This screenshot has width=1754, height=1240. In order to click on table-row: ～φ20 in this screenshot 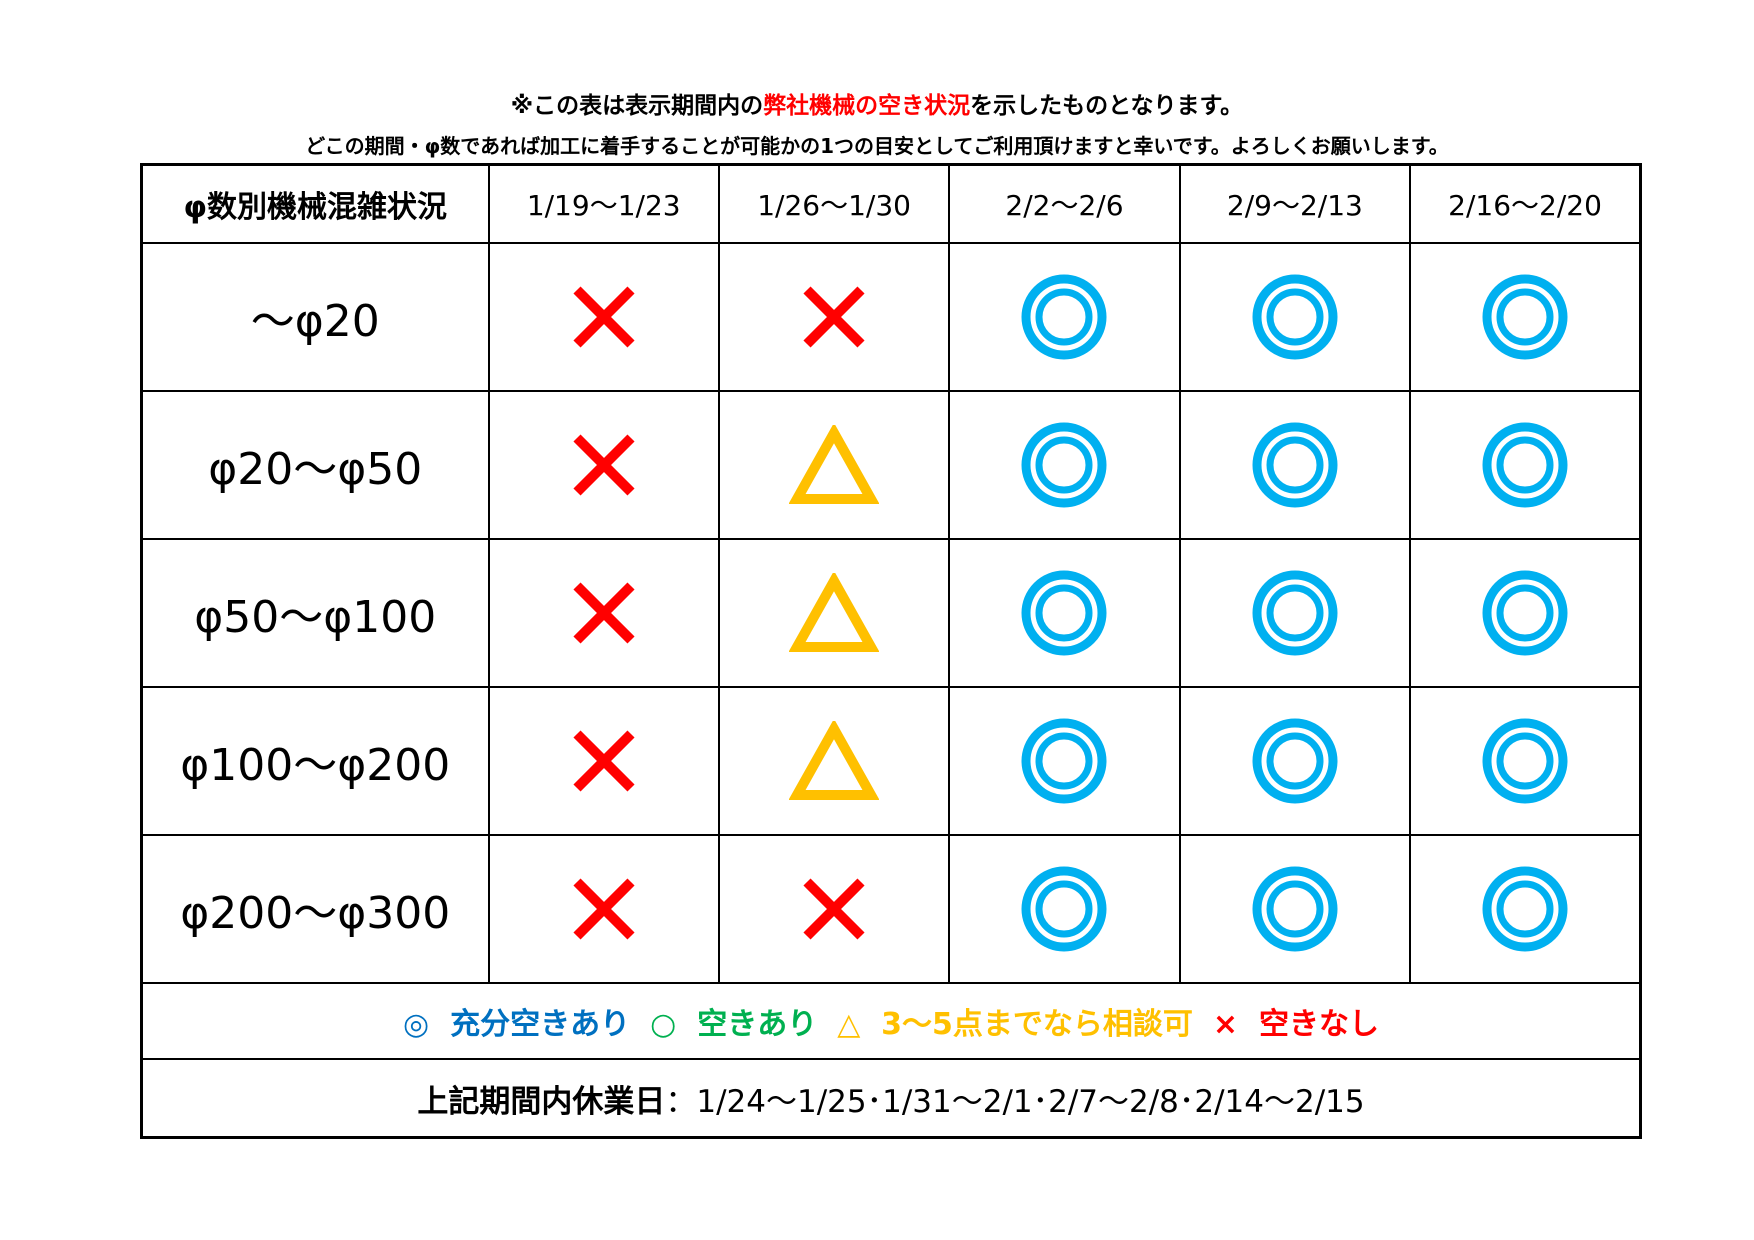, I will do `click(891, 317)`.